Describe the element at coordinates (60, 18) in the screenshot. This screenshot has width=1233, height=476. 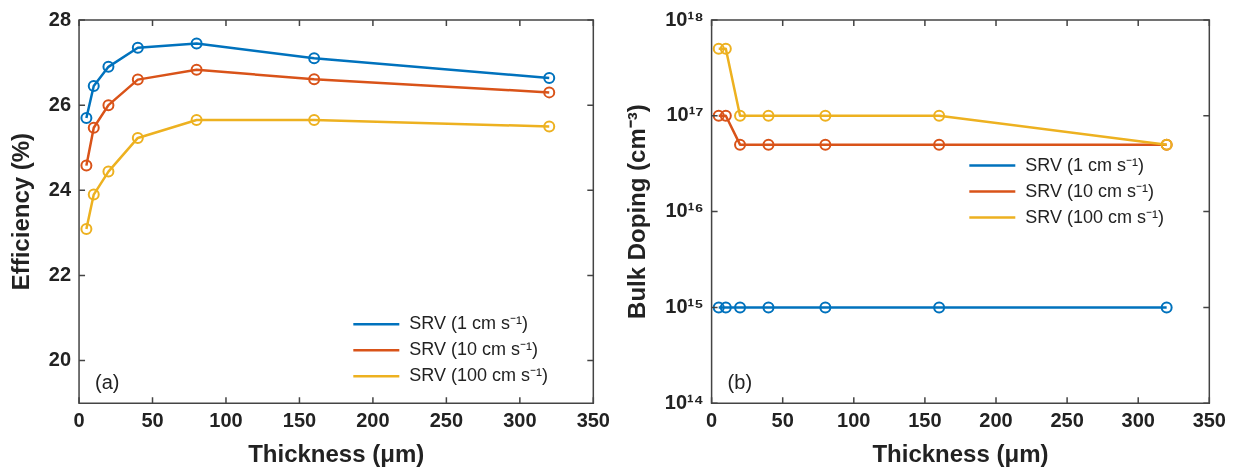
I see `y-tick-label: 28` at that location.